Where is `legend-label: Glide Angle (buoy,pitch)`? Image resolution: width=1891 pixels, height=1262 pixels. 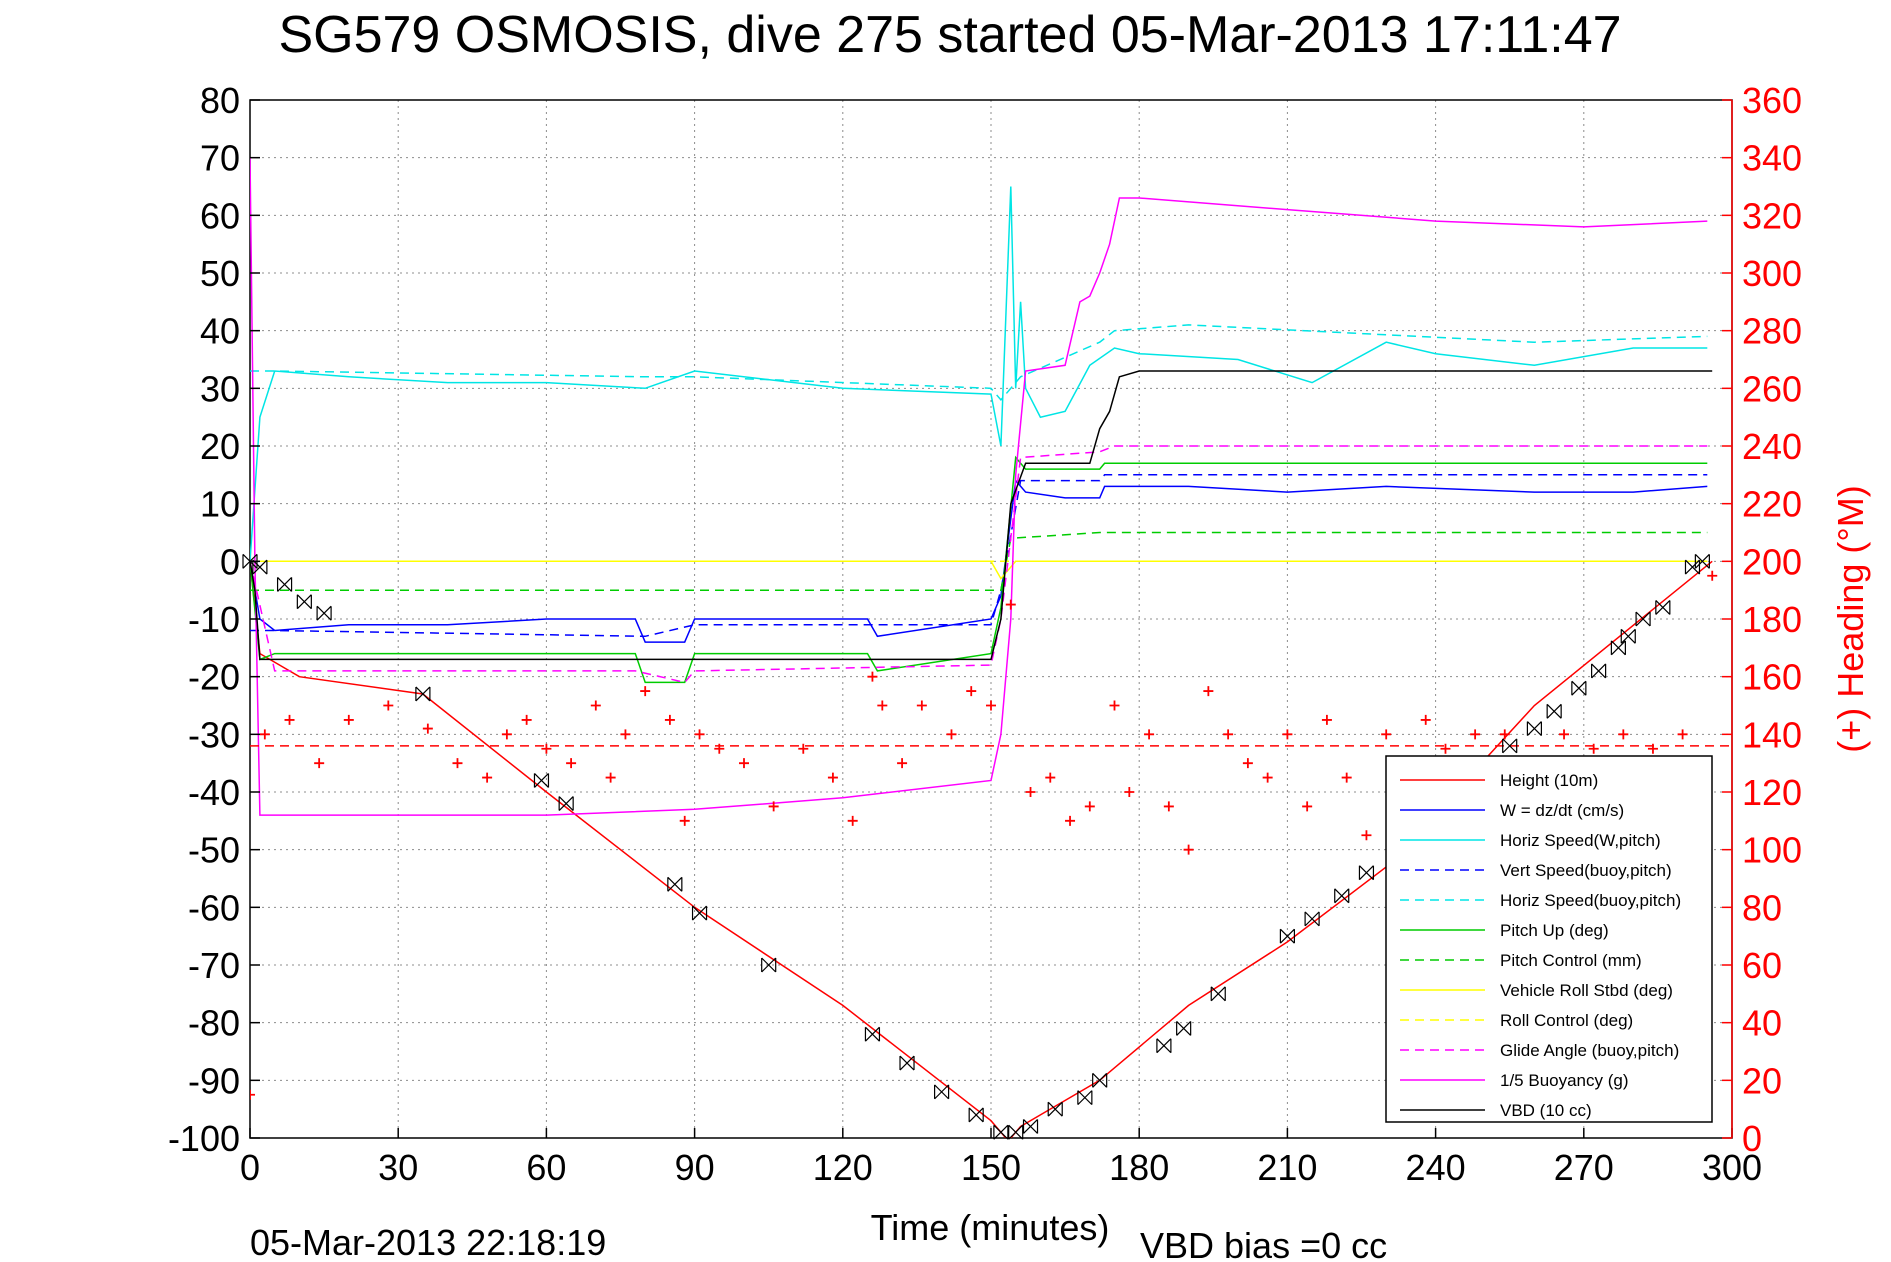 legend-label: Glide Angle (buoy,pitch) is located at coordinates (1589, 1050).